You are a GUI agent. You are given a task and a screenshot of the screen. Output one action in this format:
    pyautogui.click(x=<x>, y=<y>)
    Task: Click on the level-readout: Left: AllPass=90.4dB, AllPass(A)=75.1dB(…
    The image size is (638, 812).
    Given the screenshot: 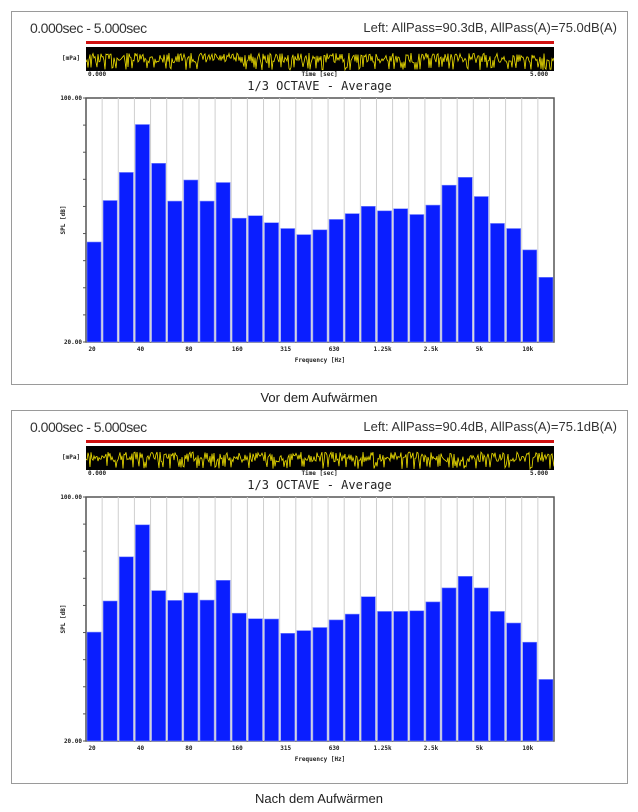 What is the action you would take?
    pyautogui.click(x=490, y=426)
    